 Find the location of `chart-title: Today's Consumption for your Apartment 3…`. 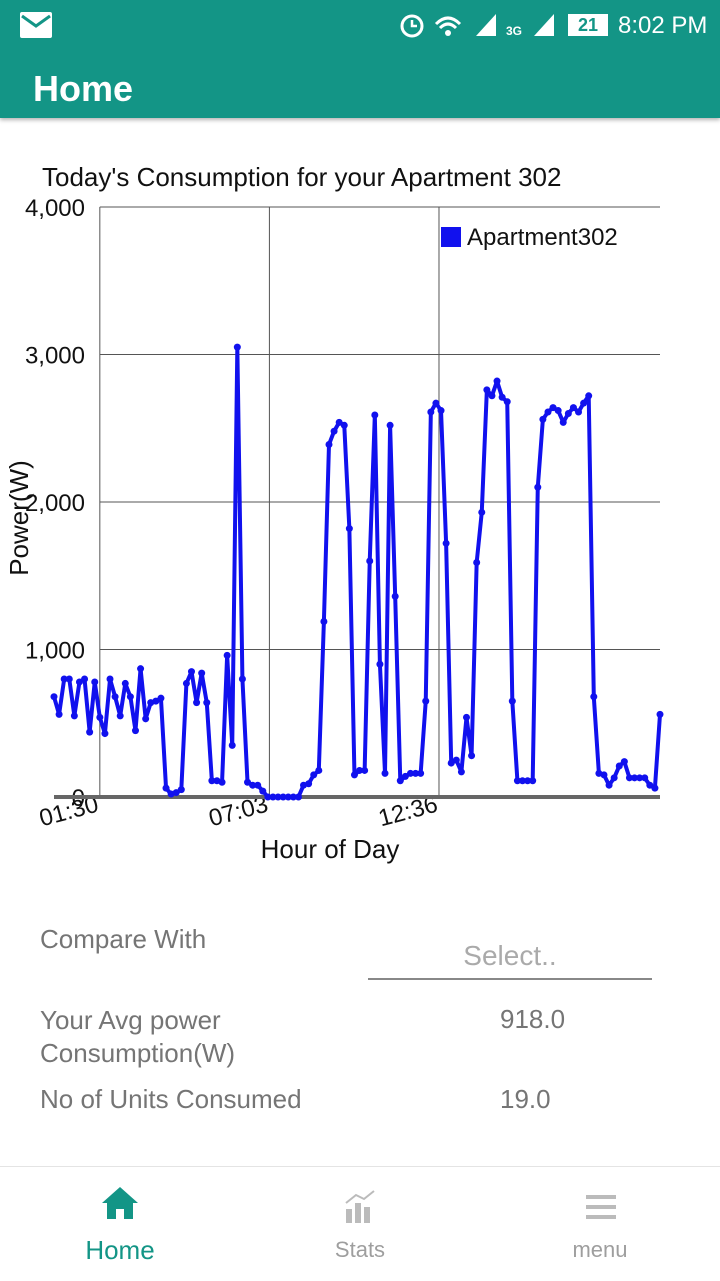

chart-title: Today's Consumption for your Apartment 3… is located at coordinates (301, 177).